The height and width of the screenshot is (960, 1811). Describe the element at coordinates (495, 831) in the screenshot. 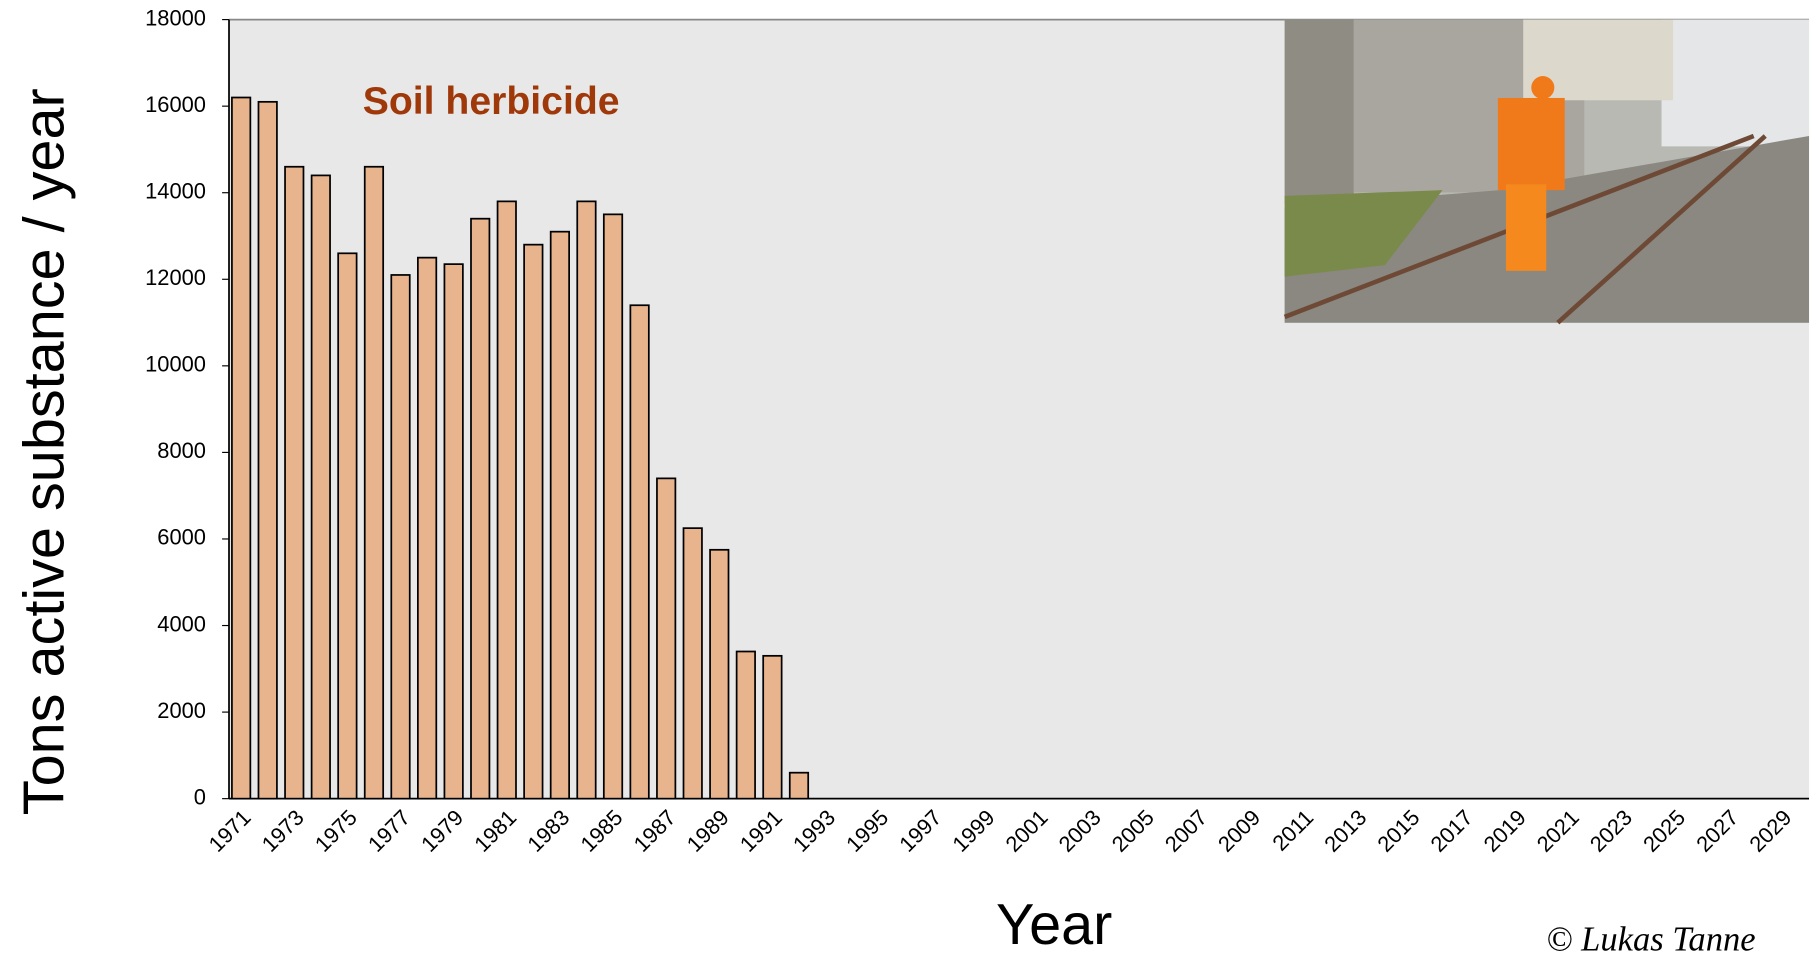

I see `x-tick-label: 1981` at that location.